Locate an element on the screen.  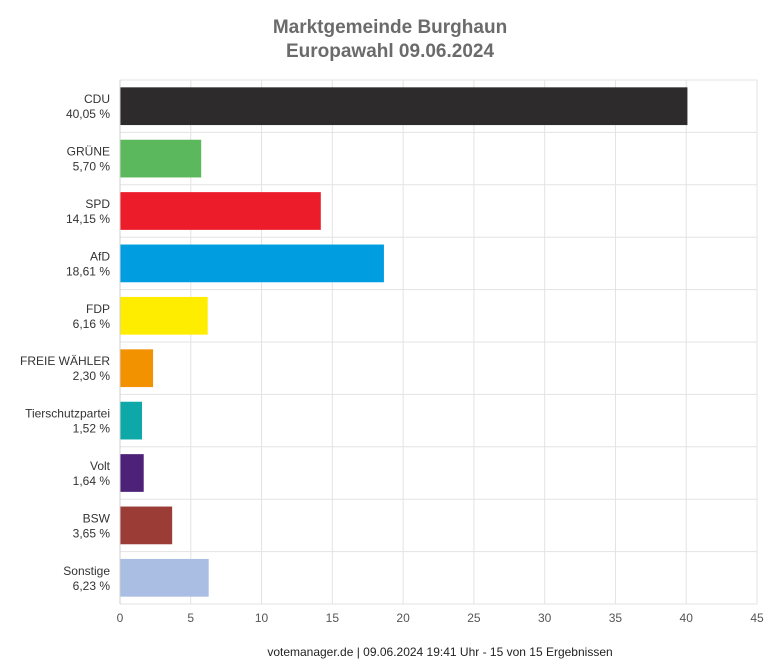
category-label: BSW is located at coordinates (97, 518).